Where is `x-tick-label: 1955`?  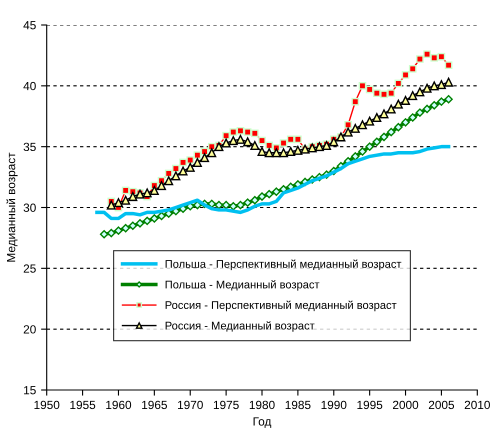 x-tick-label: 1955 is located at coordinates (83, 405).